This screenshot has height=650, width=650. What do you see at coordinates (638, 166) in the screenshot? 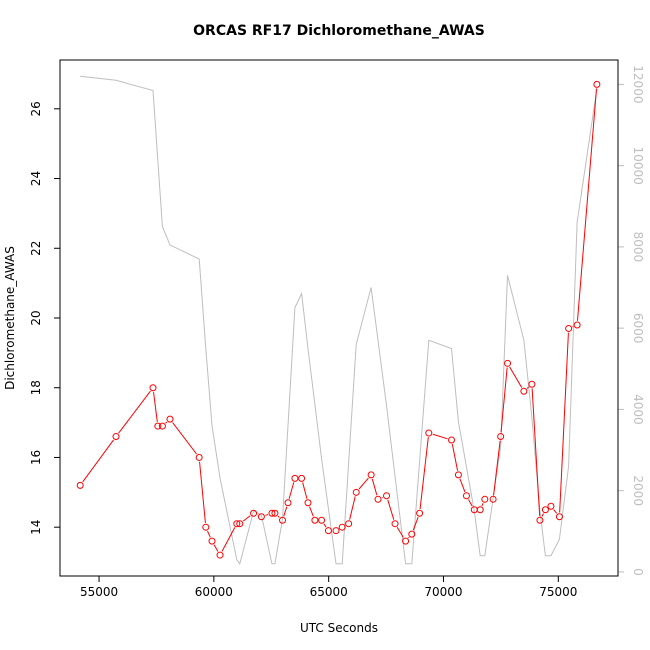
I see `y2-tick-label: 10000` at bounding box center [638, 166].